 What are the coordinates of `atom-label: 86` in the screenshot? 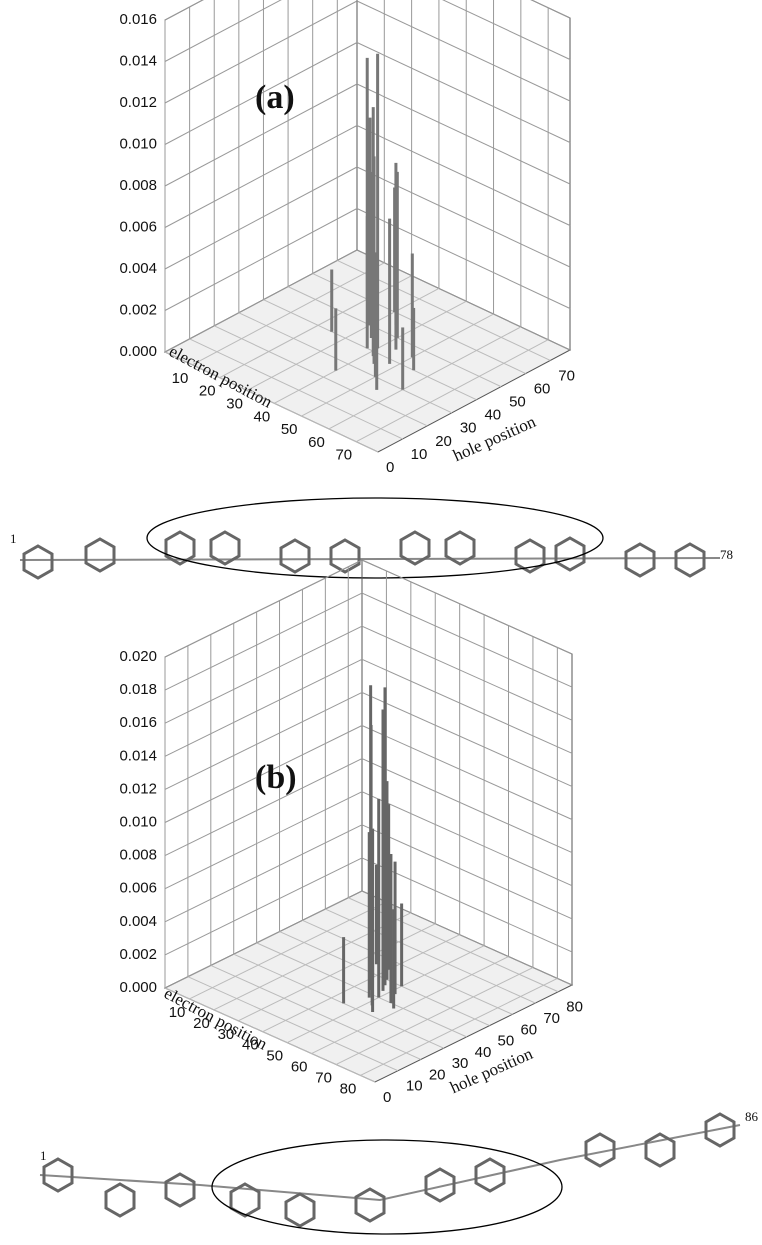 It's located at (752, 1116).